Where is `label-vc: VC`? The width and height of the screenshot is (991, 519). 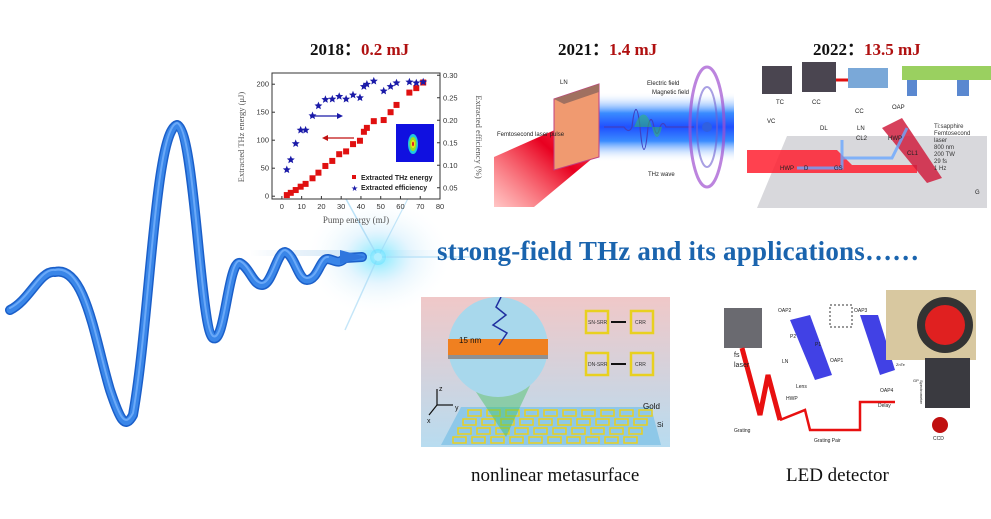
label-vc: VC is located at coordinates (771, 122).